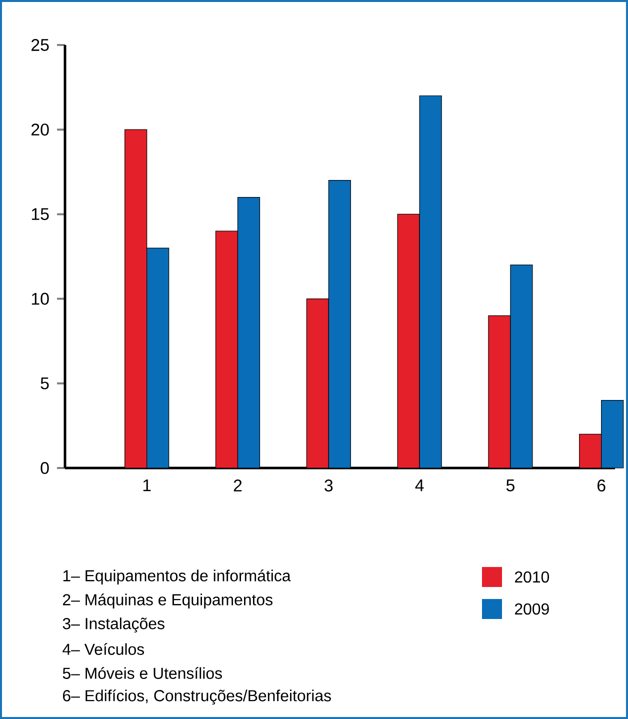  What do you see at coordinates (510, 486) in the screenshot?
I see `x-tick-label: 5` at bounding box center [510, 486].